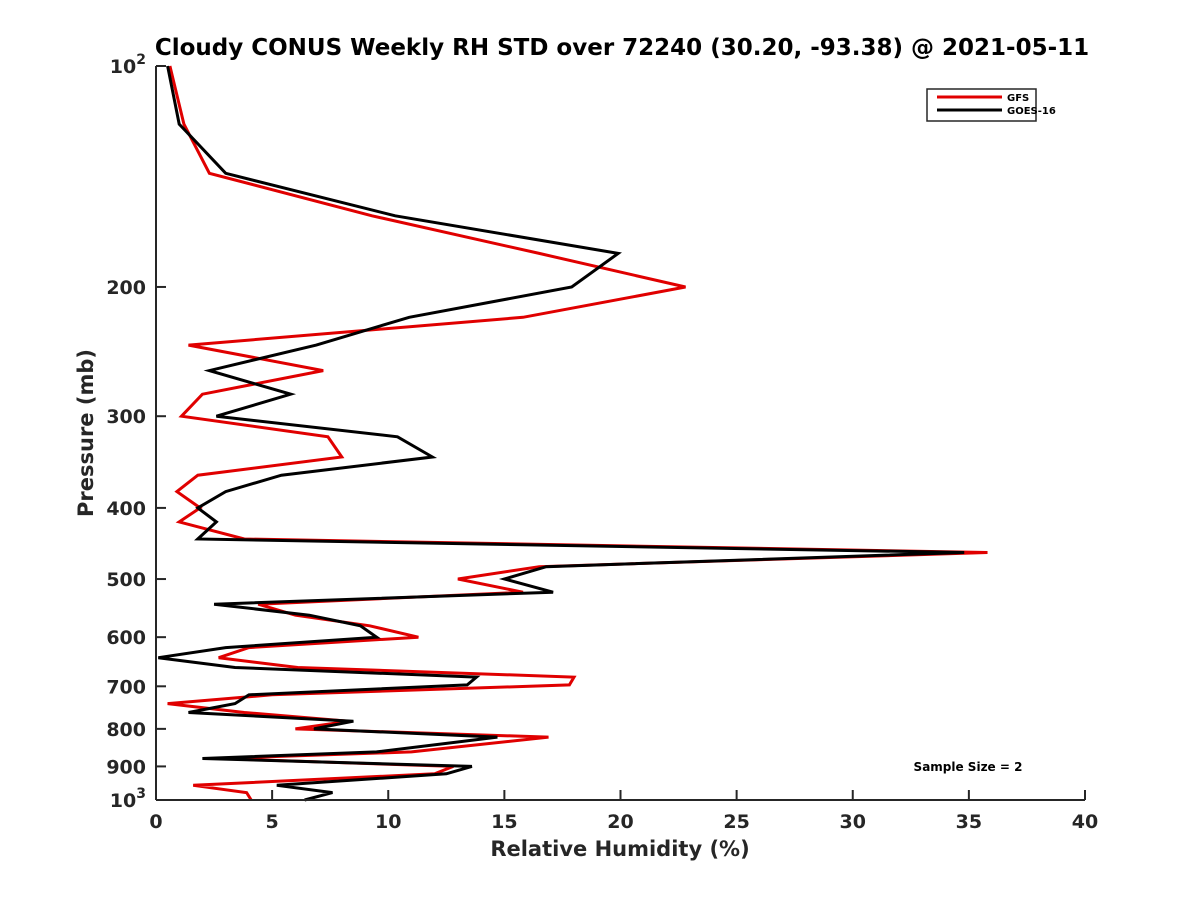 Image resolution: width=1200 pixels, height=900 pixels. What do you see at coordinates (1031, 111) in the screenshot?
I see `legend-label-goes16: GOES-16` at bounding box center [1031, 111].